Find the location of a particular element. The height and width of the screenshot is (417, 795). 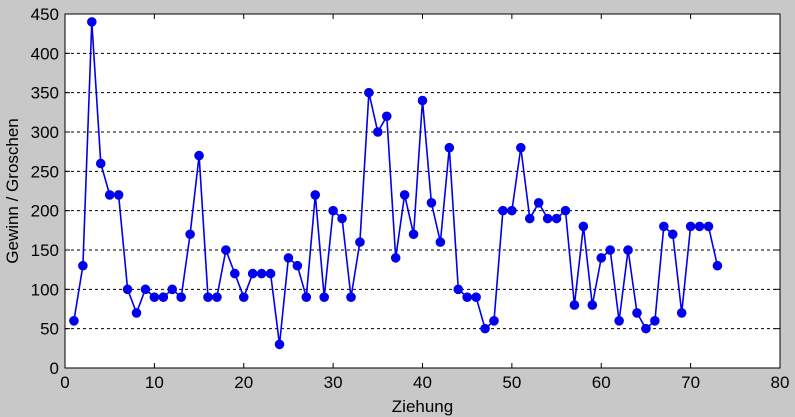

x-tick-label: 70 is located at coordinates (690, 382).